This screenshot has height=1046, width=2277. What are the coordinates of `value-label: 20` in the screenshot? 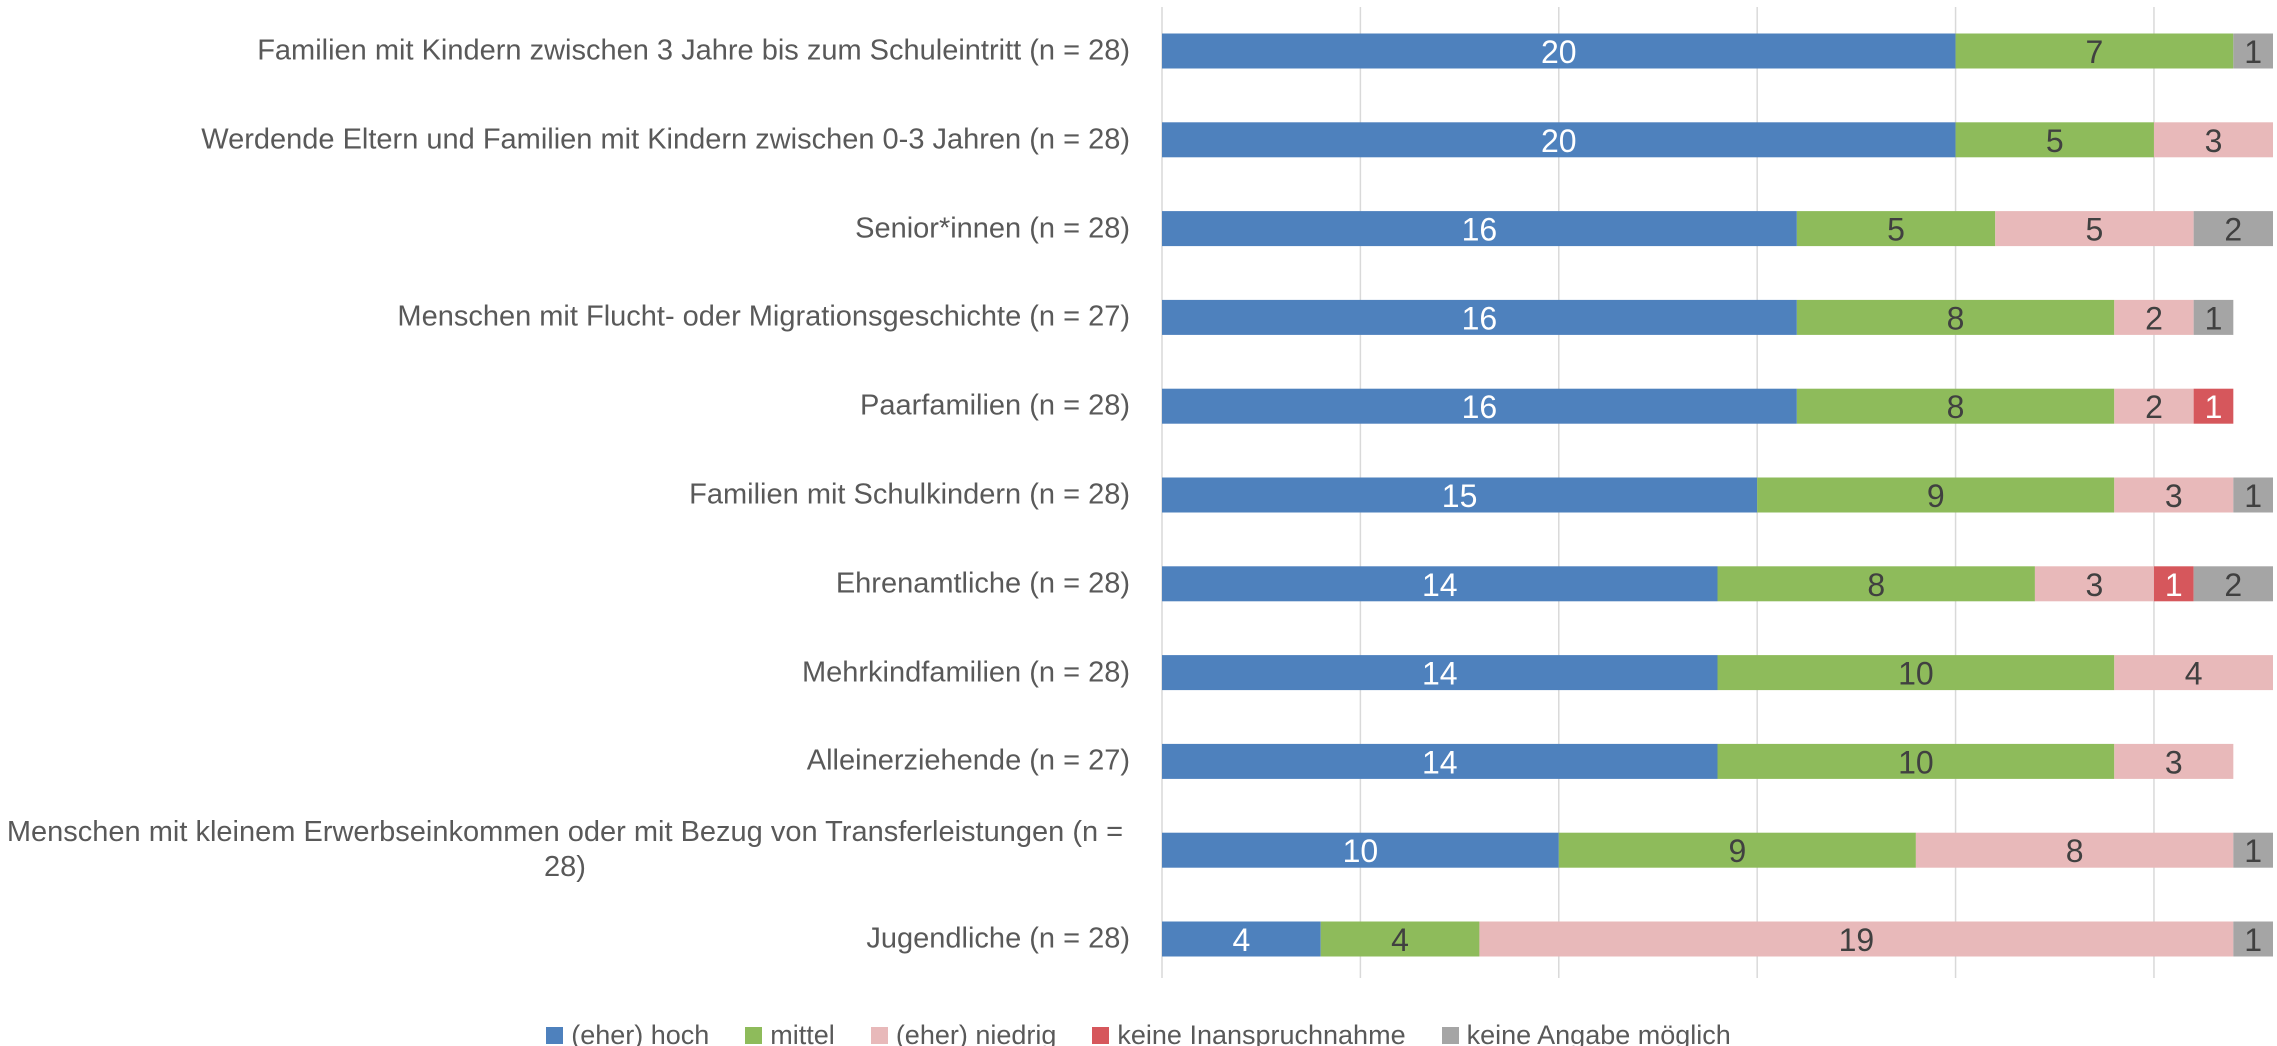 It's located at (1559, 52).